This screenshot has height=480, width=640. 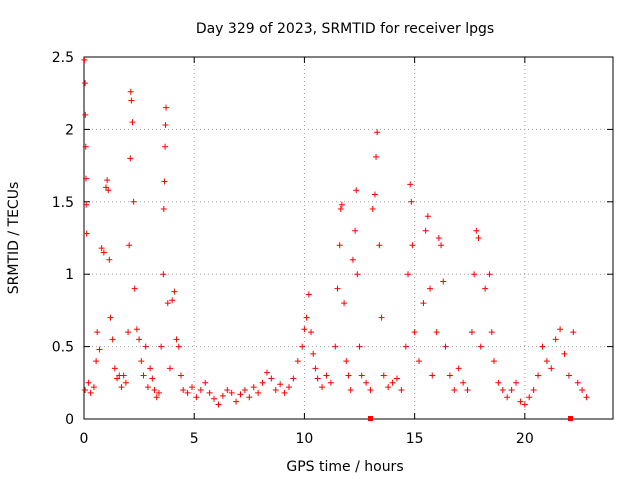 What do you see at coordinates (69, 130) in the screenshot?
I see `y-tick-label: 2` at bounding box center [69, 130].